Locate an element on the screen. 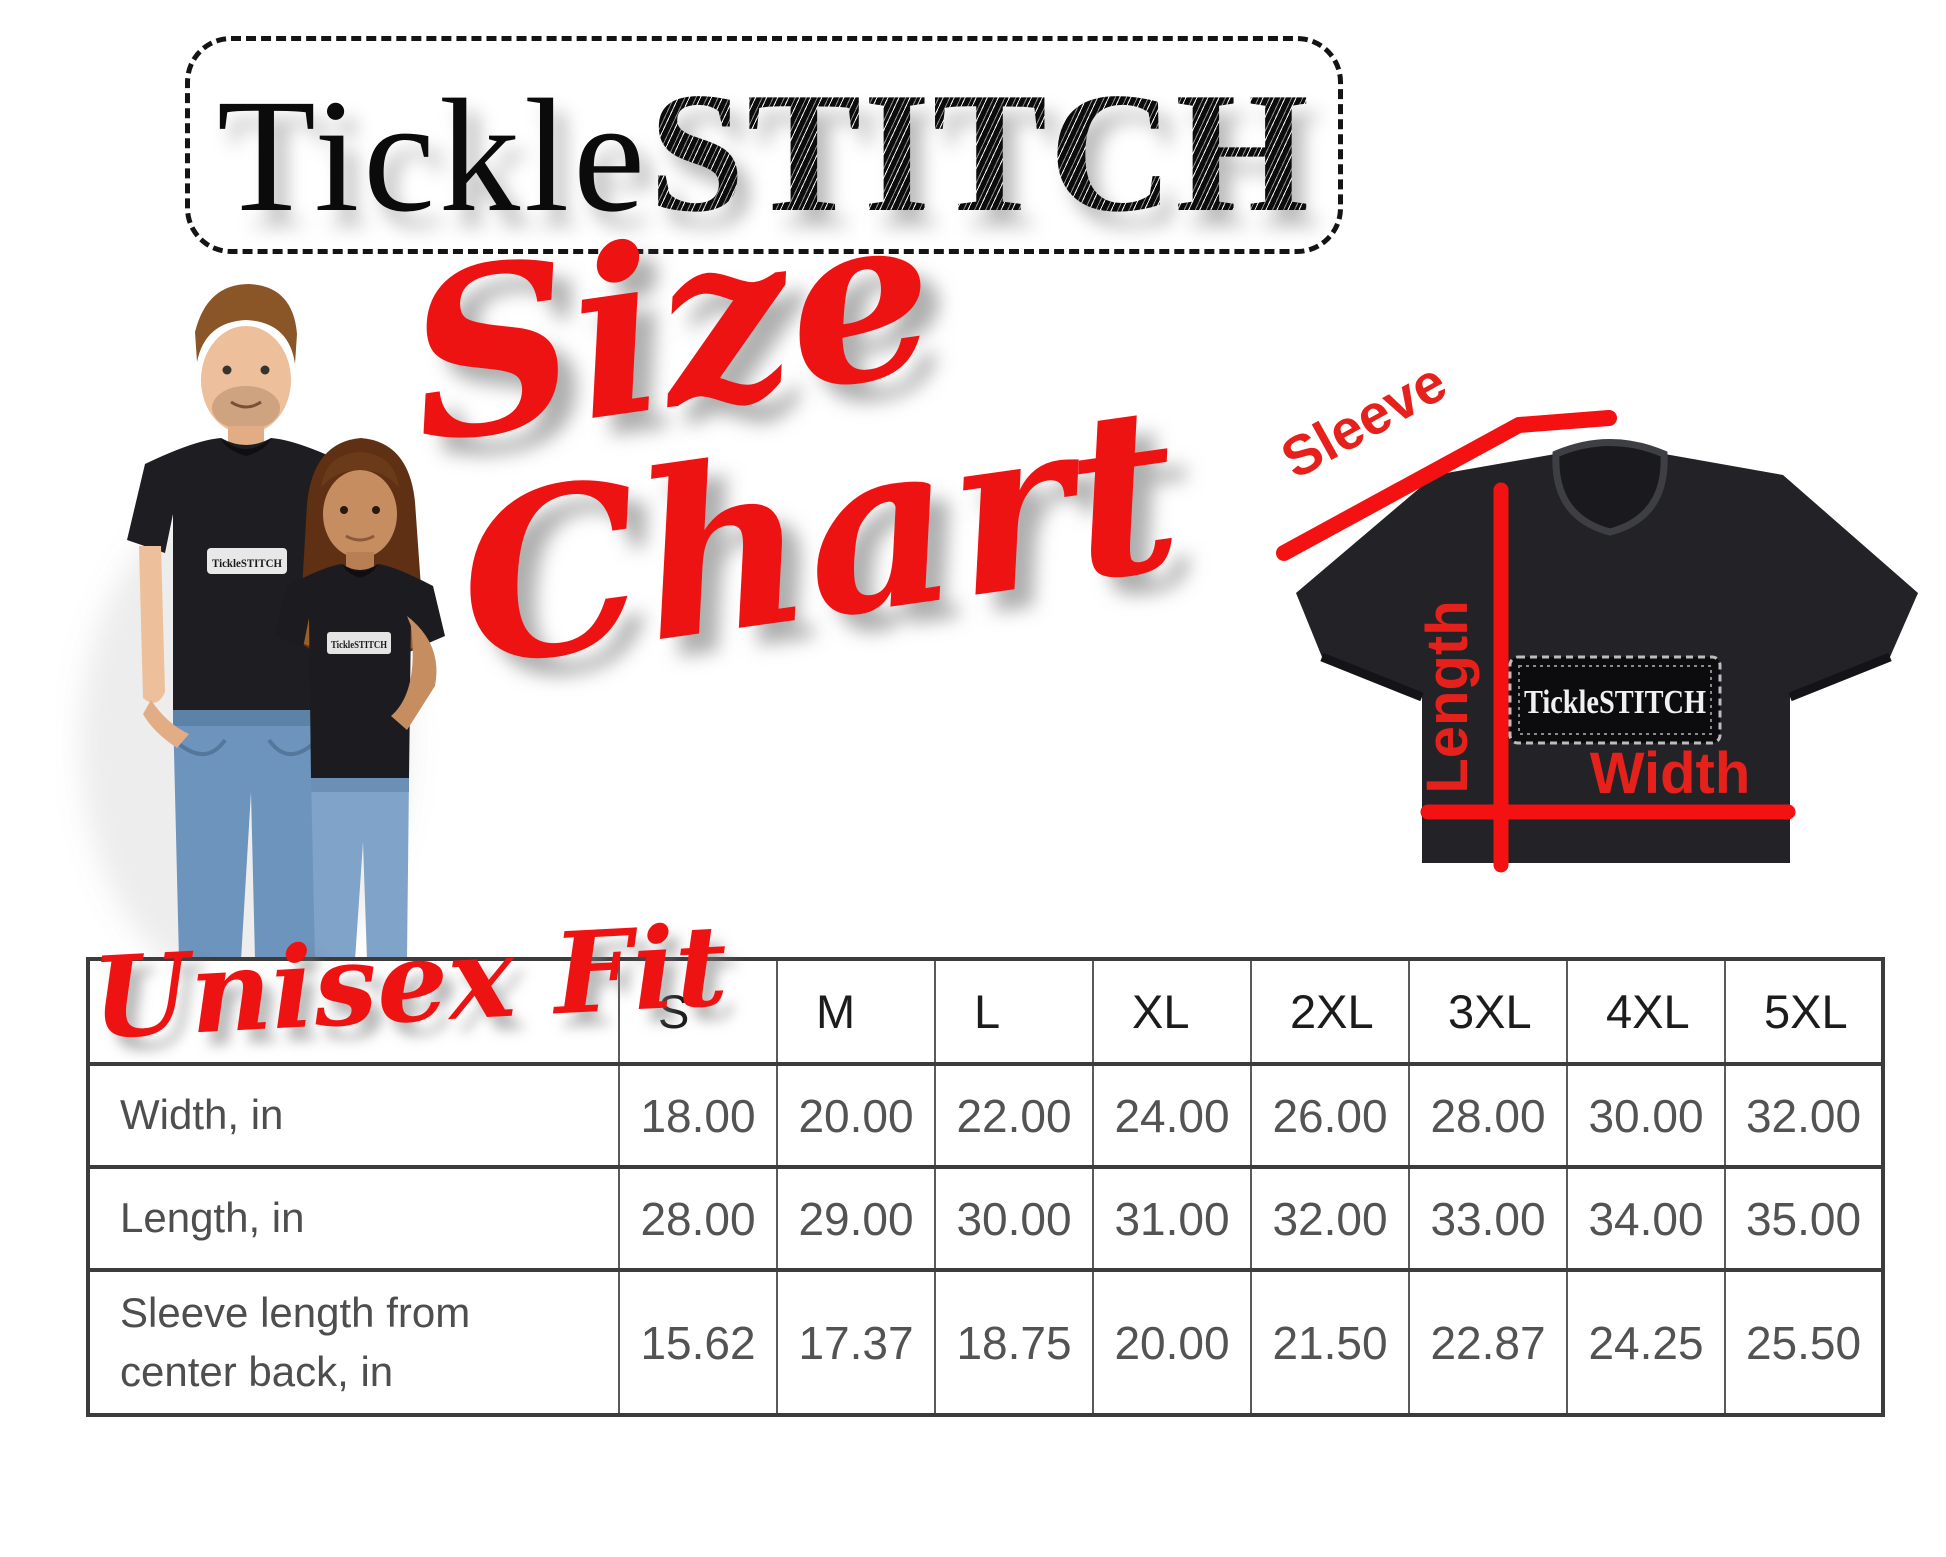 The height and width of the screenshot is (1557, 1946). width-value-xl: 24.00 is located at coordinates (1172, 1115).